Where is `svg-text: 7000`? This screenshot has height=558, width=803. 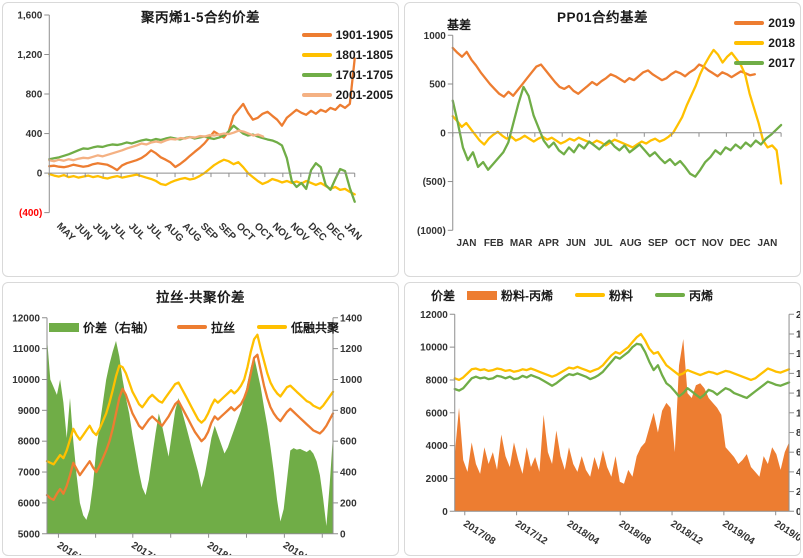
svg-text: 7000 is located at coordinates (29, 472).